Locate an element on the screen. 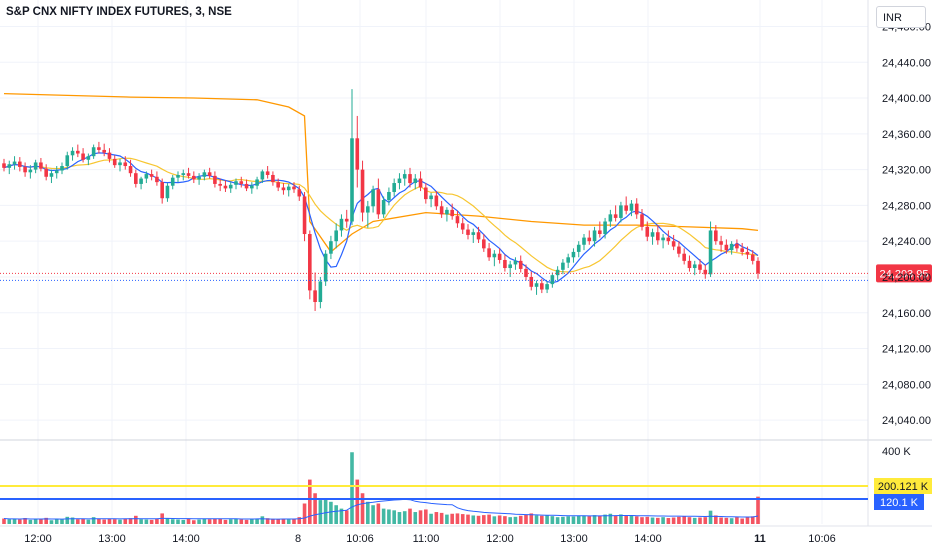 This screenshot has width=932, height=555. time-axis-tick: 10:06 is located at coordinates (822, 539).